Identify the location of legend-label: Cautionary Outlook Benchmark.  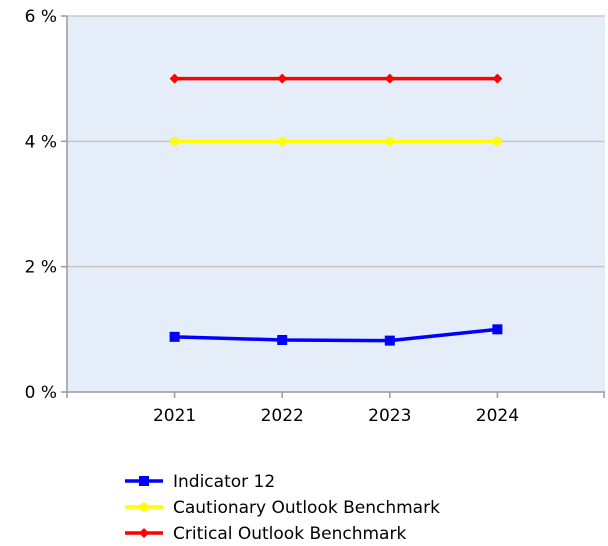
(306, 508).